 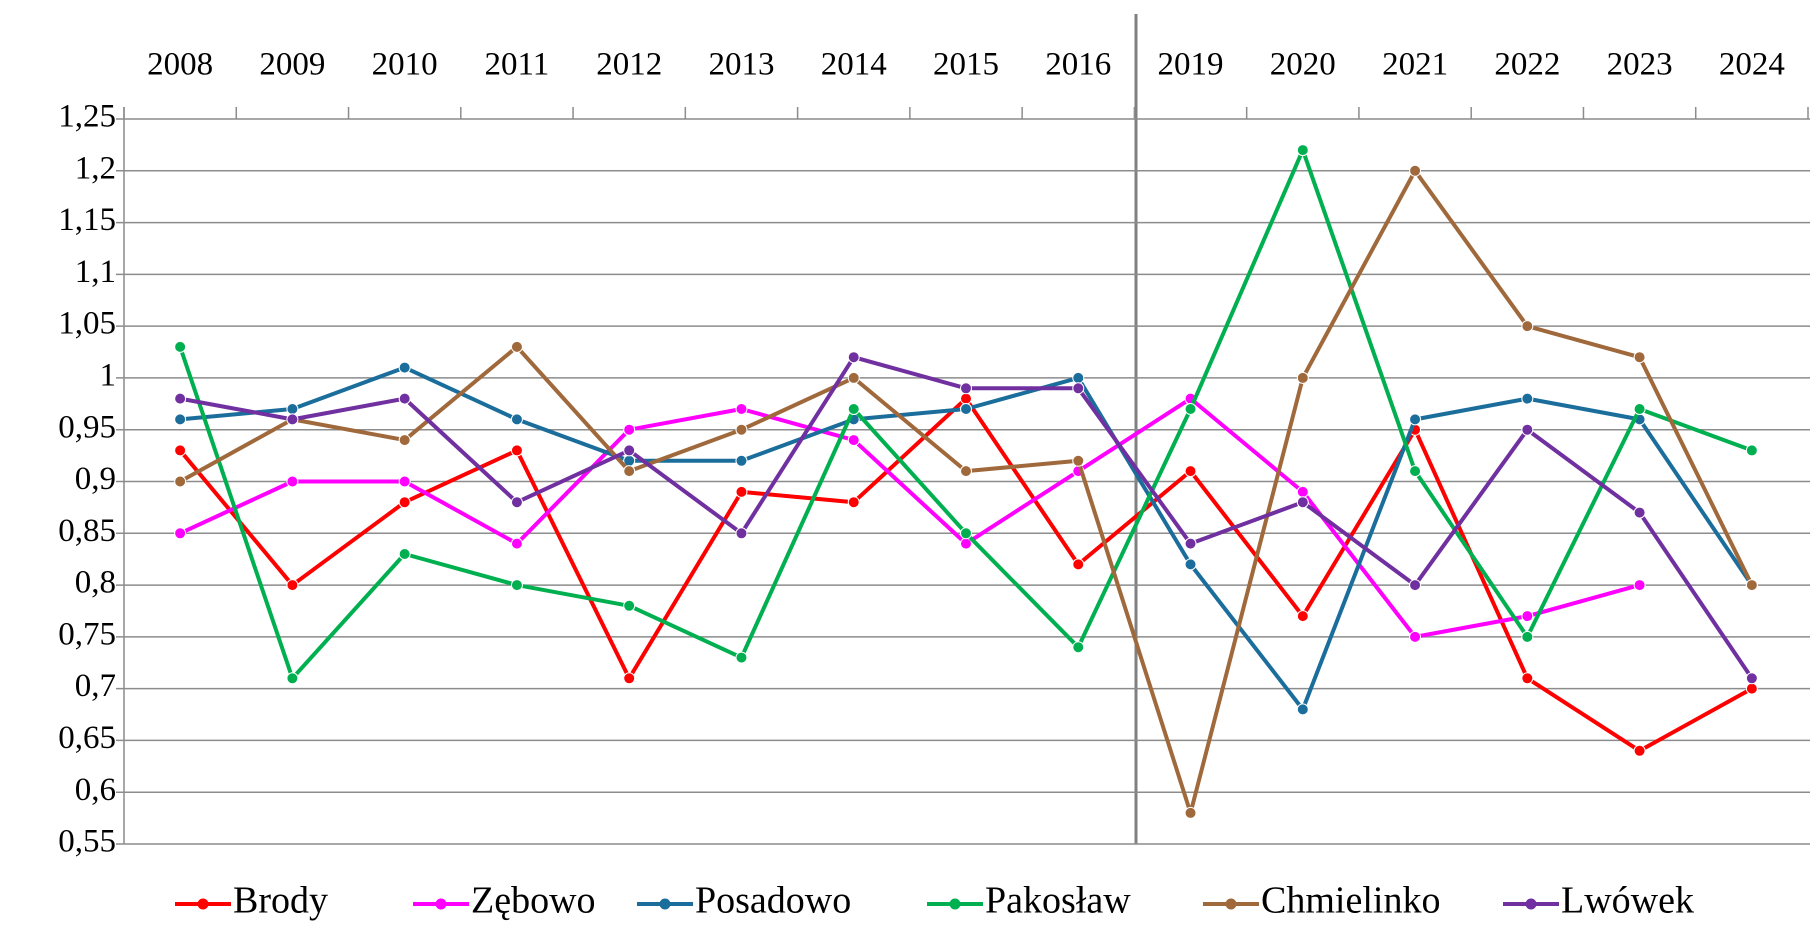 I want to click on x-tick-label: 2023, so click(x=1640, y=65).